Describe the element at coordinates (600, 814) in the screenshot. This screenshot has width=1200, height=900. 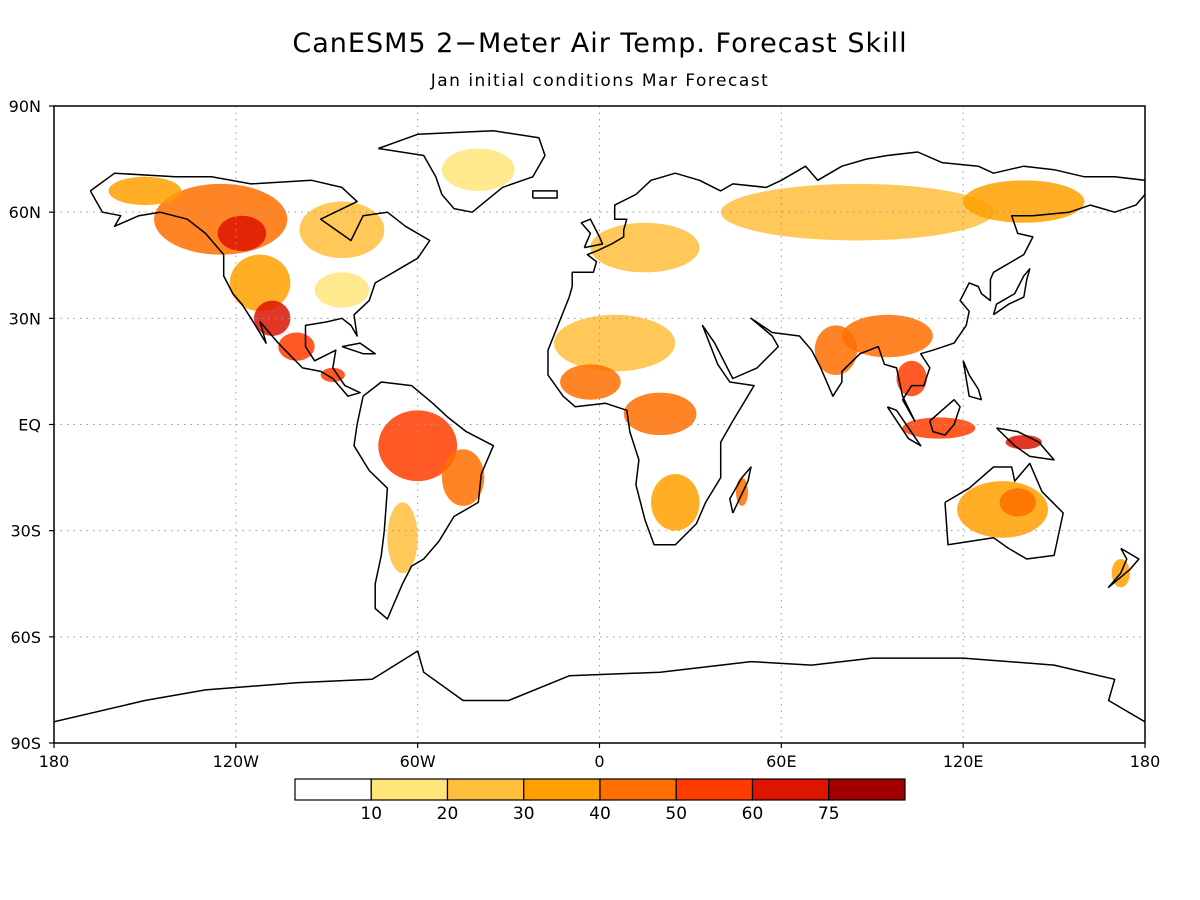
I see `colorbar-label: 40` at that location.